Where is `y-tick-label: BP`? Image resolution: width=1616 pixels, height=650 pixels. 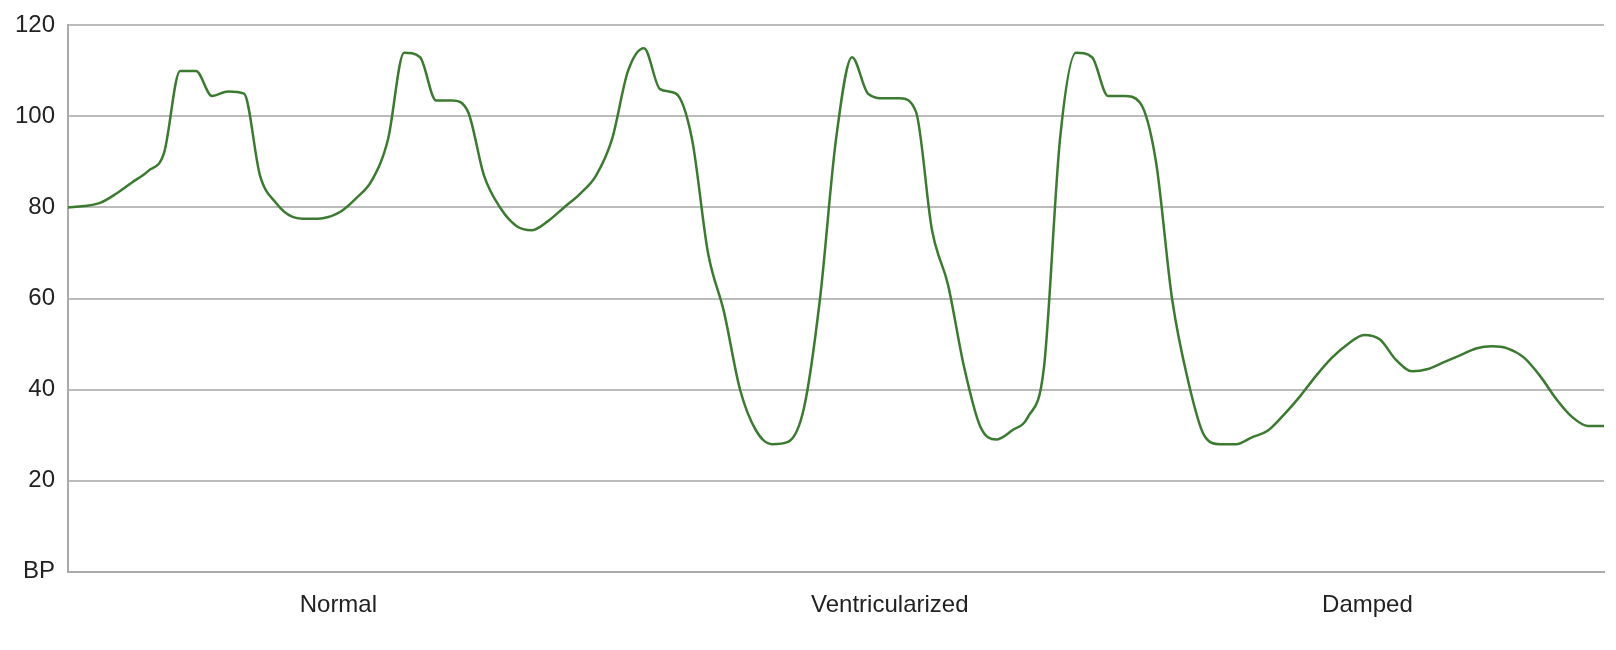 y-tick-label: BP is located at coordinates (39, 570).